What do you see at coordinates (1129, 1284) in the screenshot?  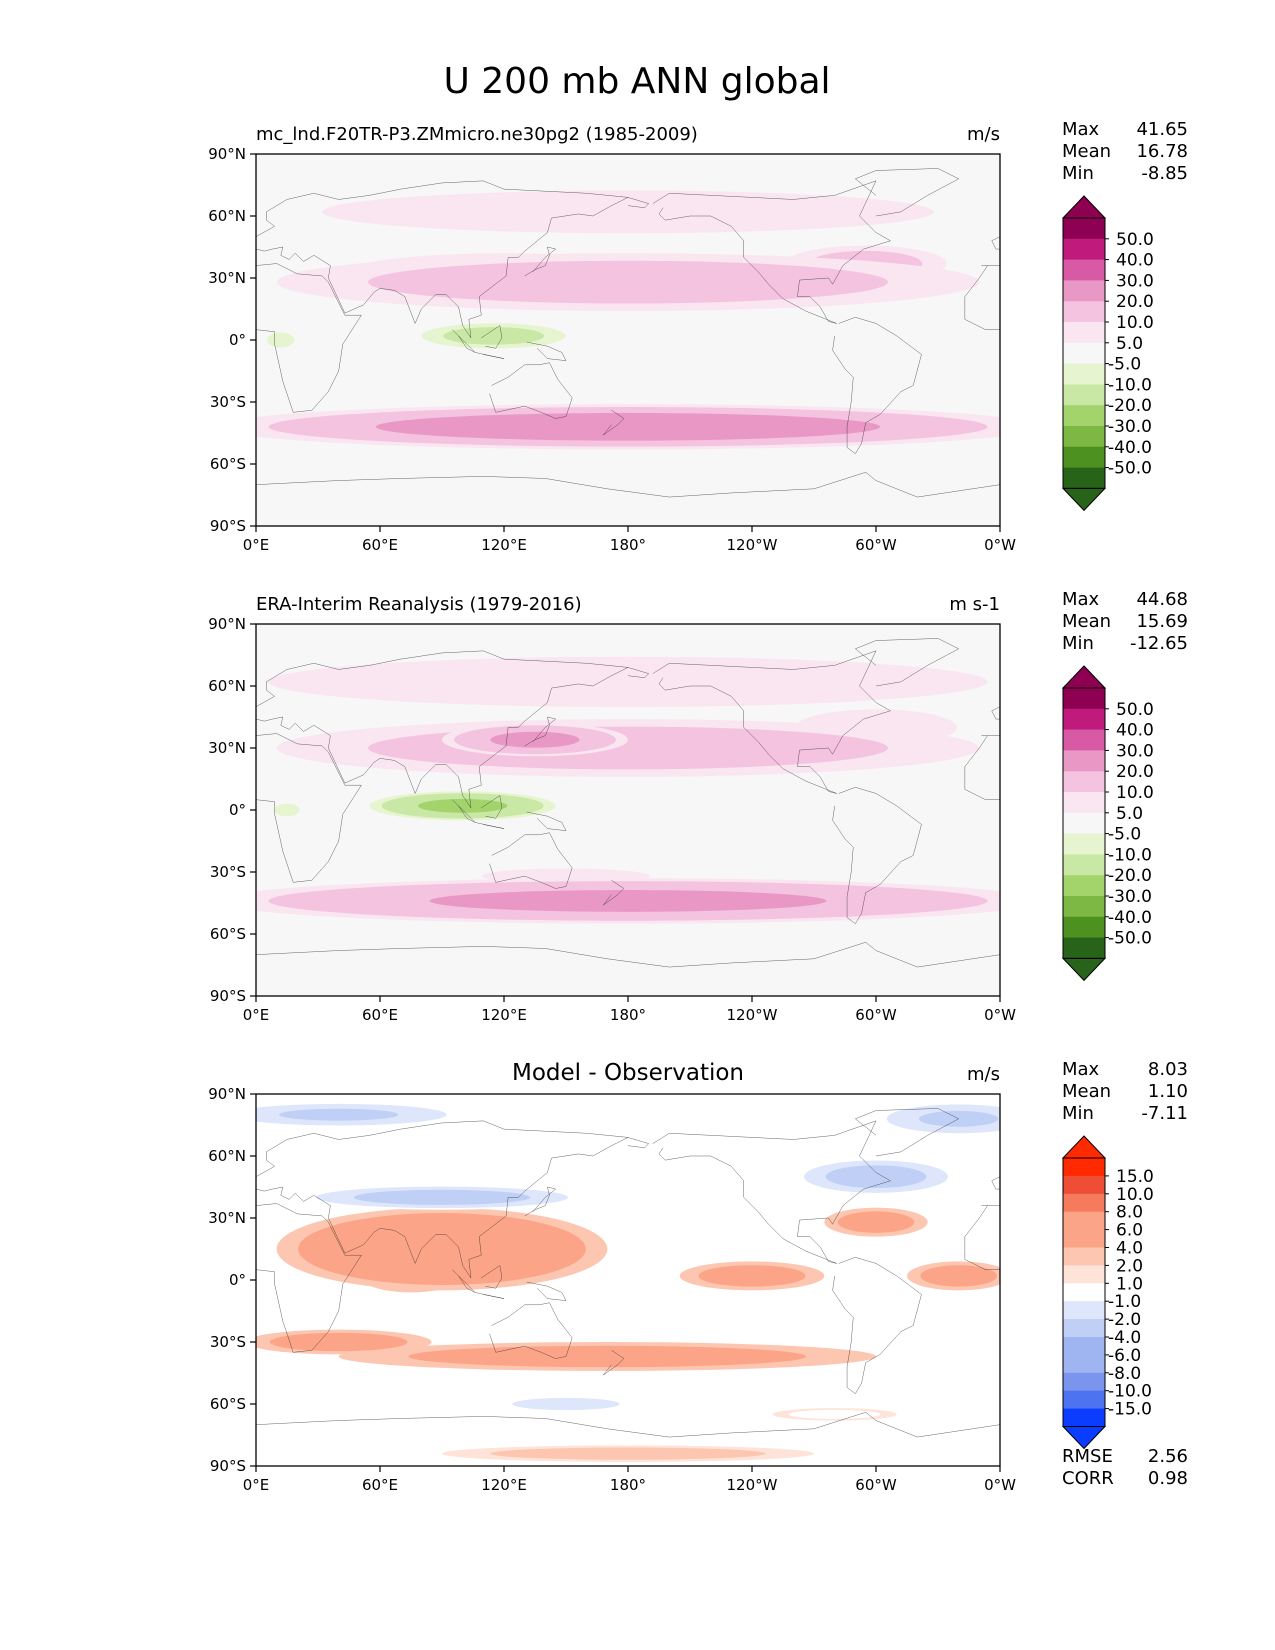 I see `colorbar-label: 1.0` at bounding box center [1129, 1284].